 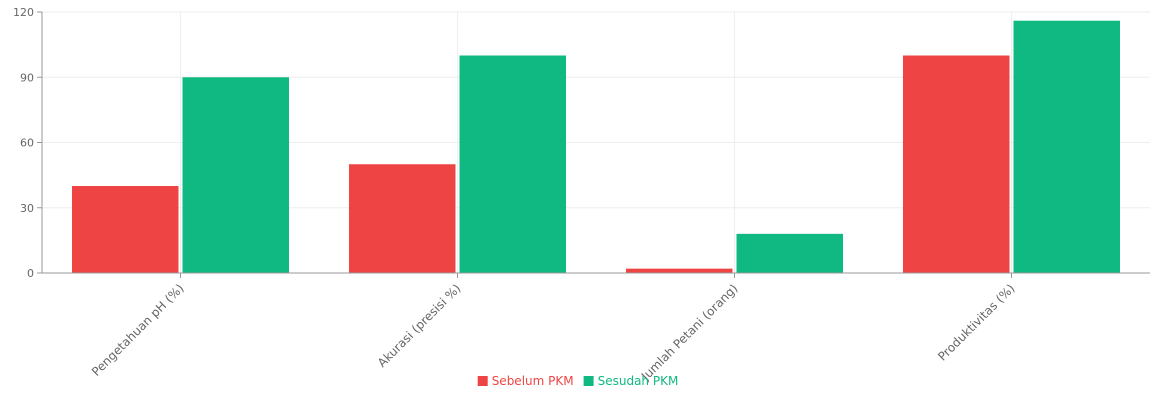 I want to click on y-tick-label-90: 90, so click(x=27, y=77).